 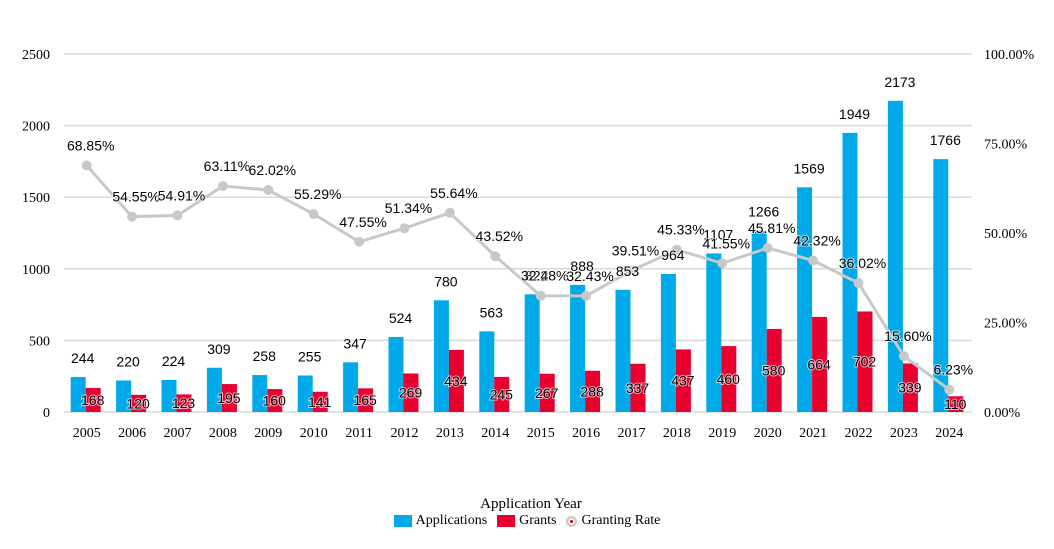 What do you see at coordinates (537, 275) in the screenshot?
I see `applications-value-label: 822` at bounding box center [537, 275].